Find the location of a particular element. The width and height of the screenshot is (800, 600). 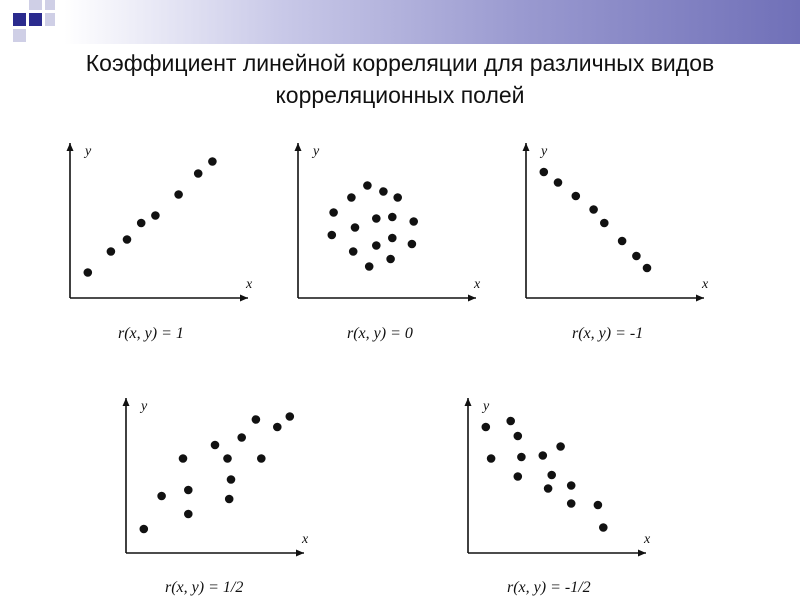

correlation-caption: r(x, y) = 0 is located at coordinates (380, 333).